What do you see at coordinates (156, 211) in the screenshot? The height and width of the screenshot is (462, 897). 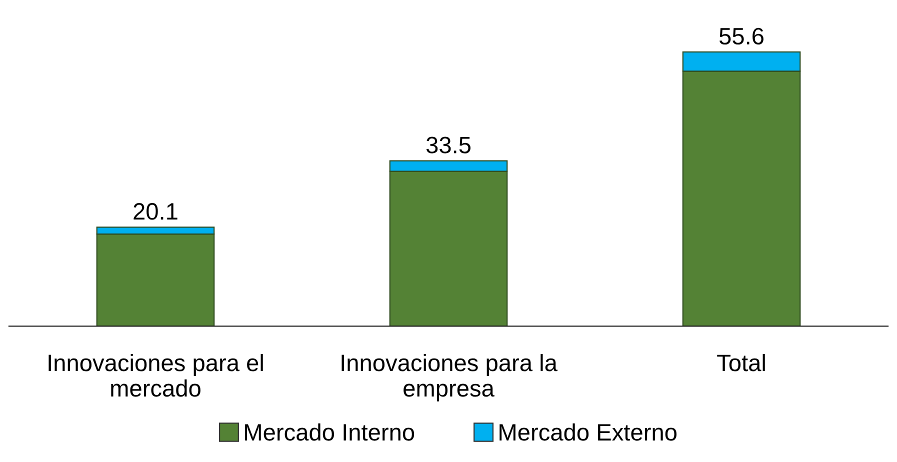 I see `annotation: 20.1` at bounding box center [156, 211].